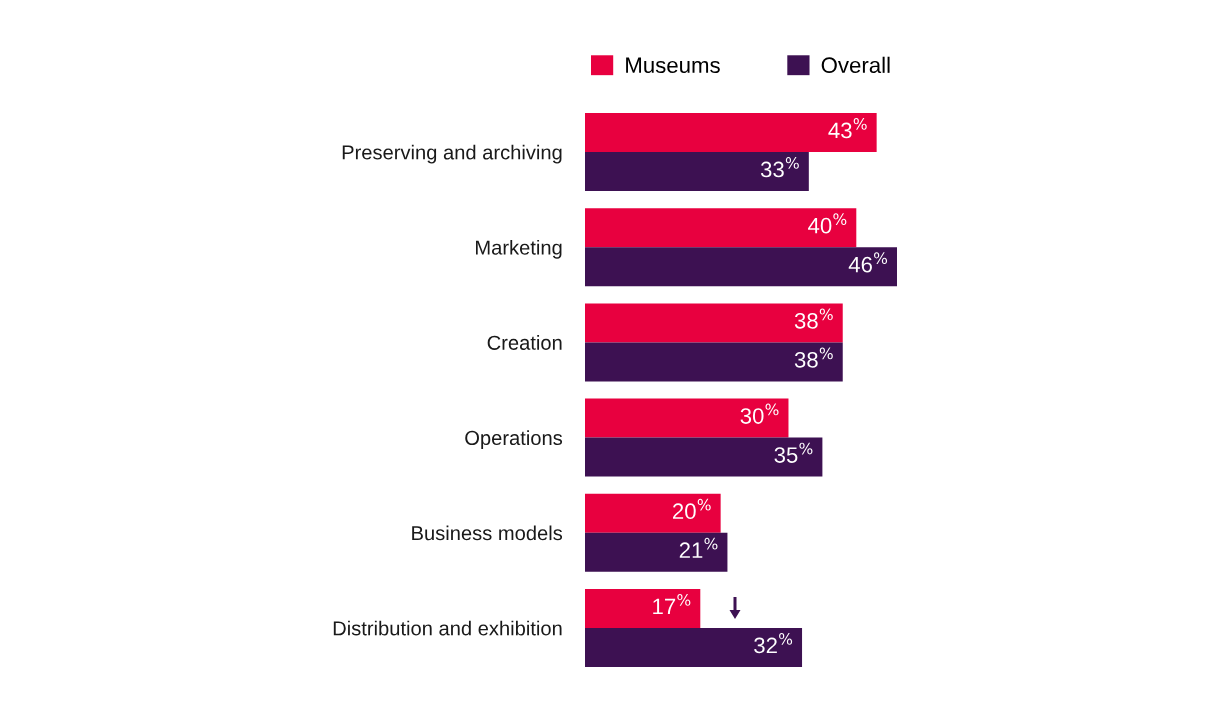 Image resolution: width=1205 pixels, height=713 pixels. I want to click on legend-label: Overall, so click(855, 65).